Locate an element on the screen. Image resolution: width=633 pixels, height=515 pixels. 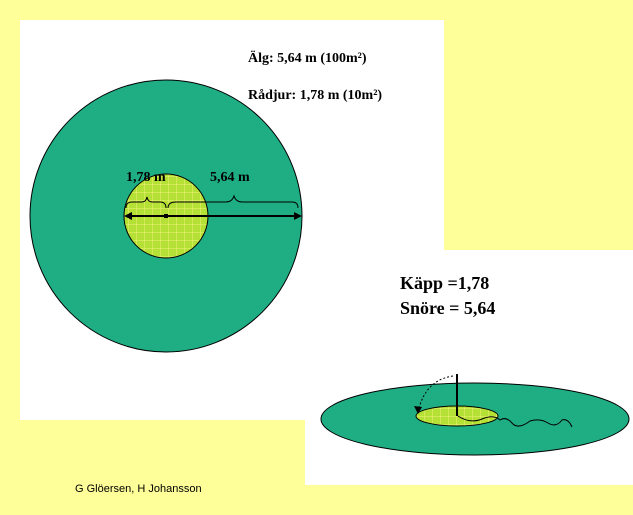
rope-length-text: Snöre = 5,64 is located at coordinates (447, 308).